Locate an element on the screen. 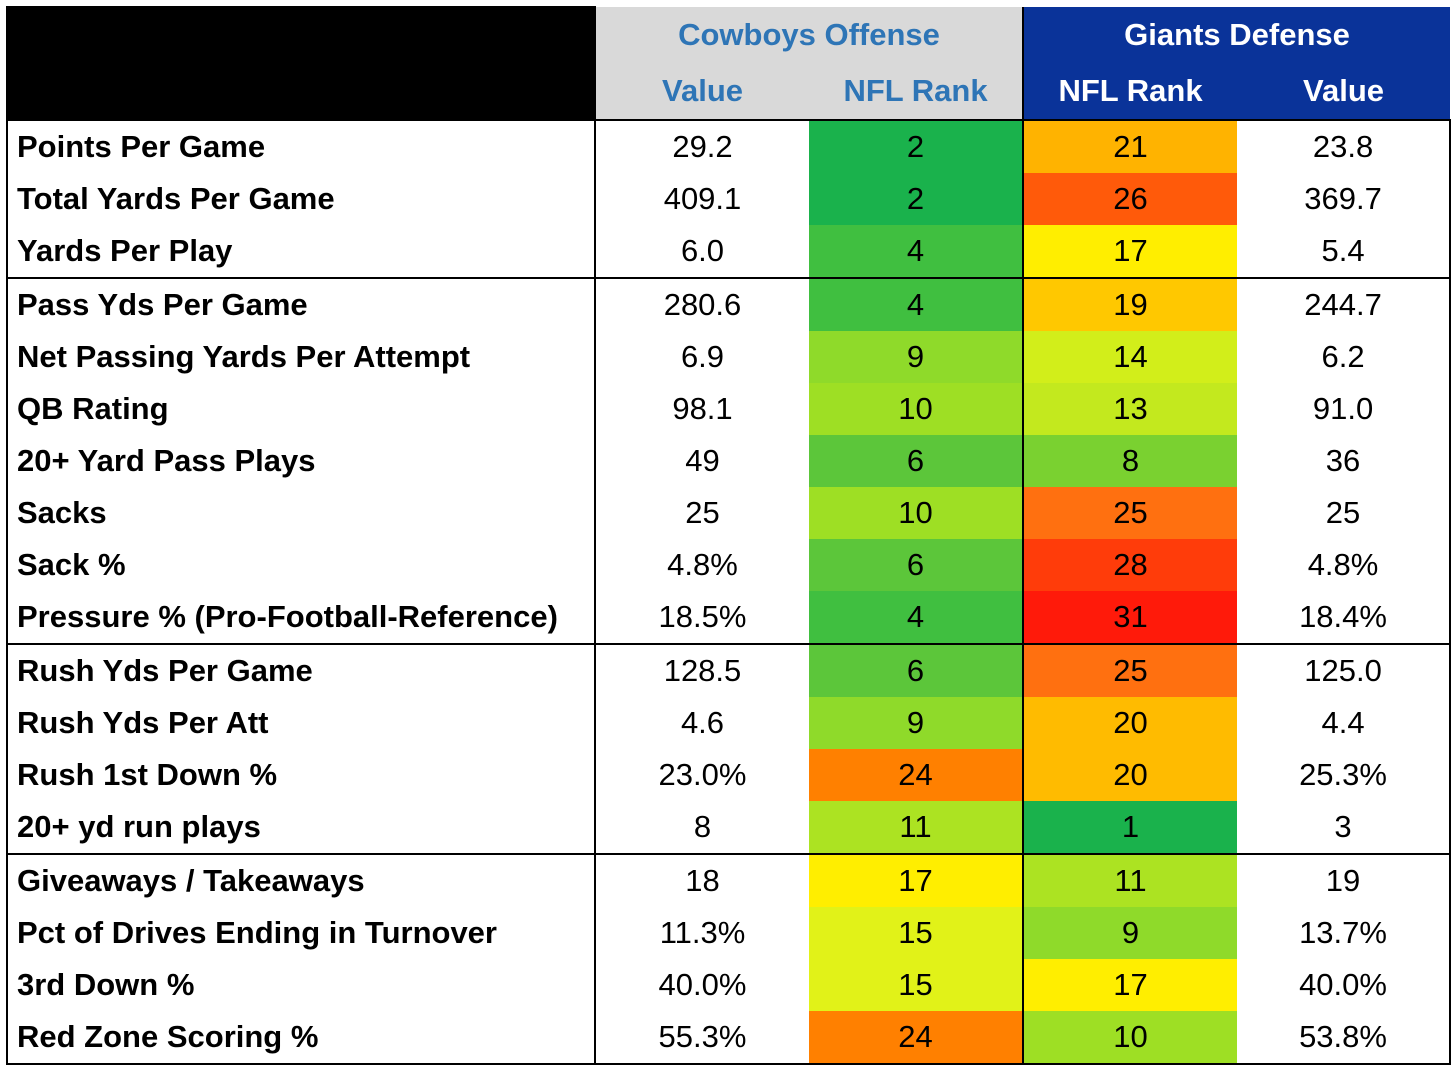 The image size is (1456, 1077). stat-label: 20+ Yard Pass Plays is located at coordinates (301, 461).